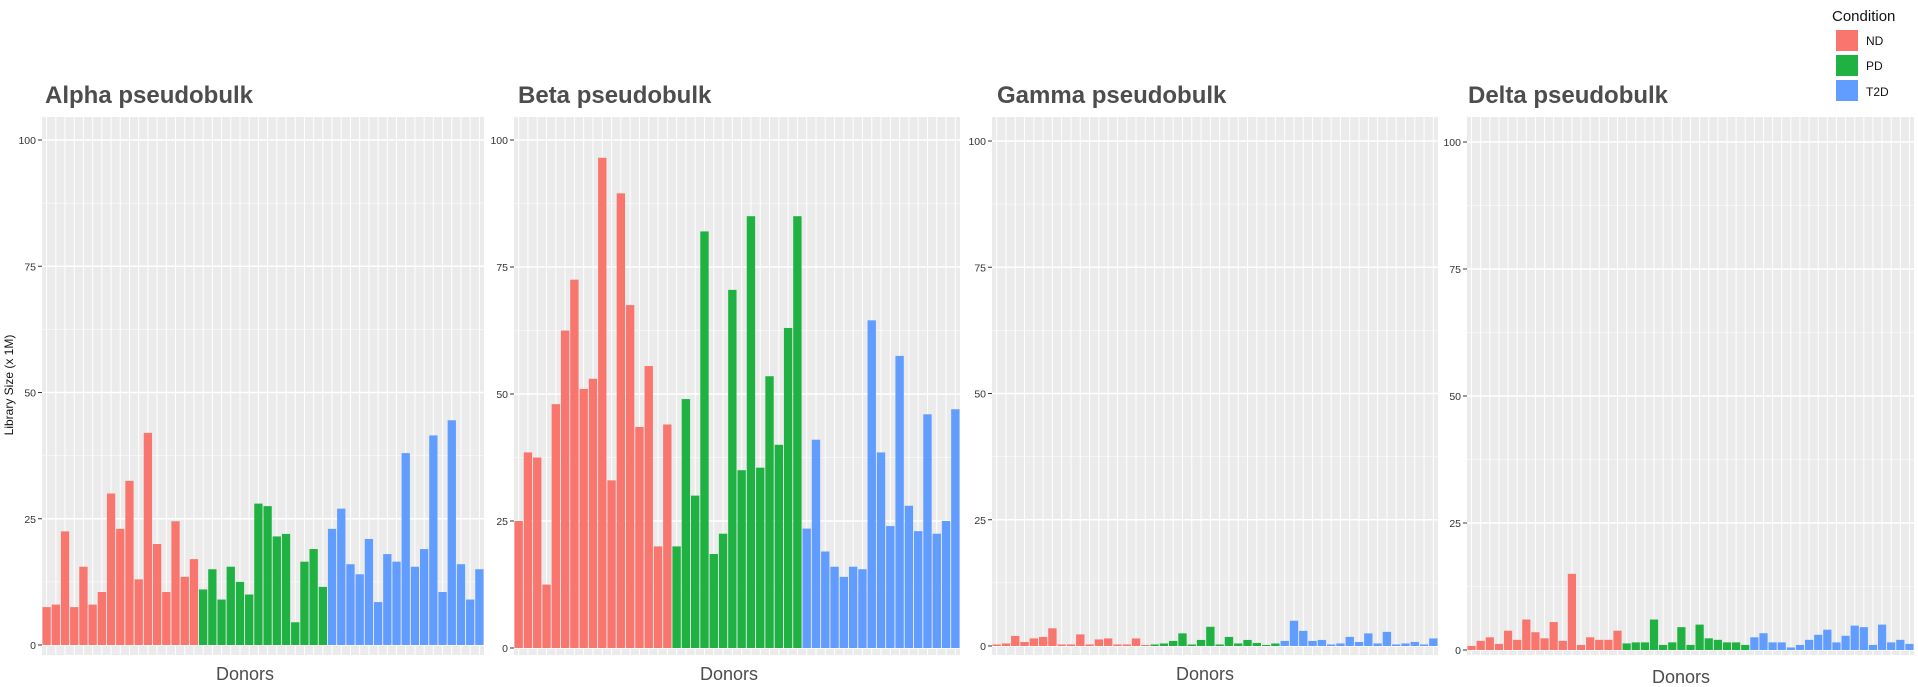 Image resolution: width=1918 pixels, height=687 pixels. What do you see at coordinates (1874, 66) in the screenshot?
I see `legend-label-pd: PD` at bounding box center [1874, 66].